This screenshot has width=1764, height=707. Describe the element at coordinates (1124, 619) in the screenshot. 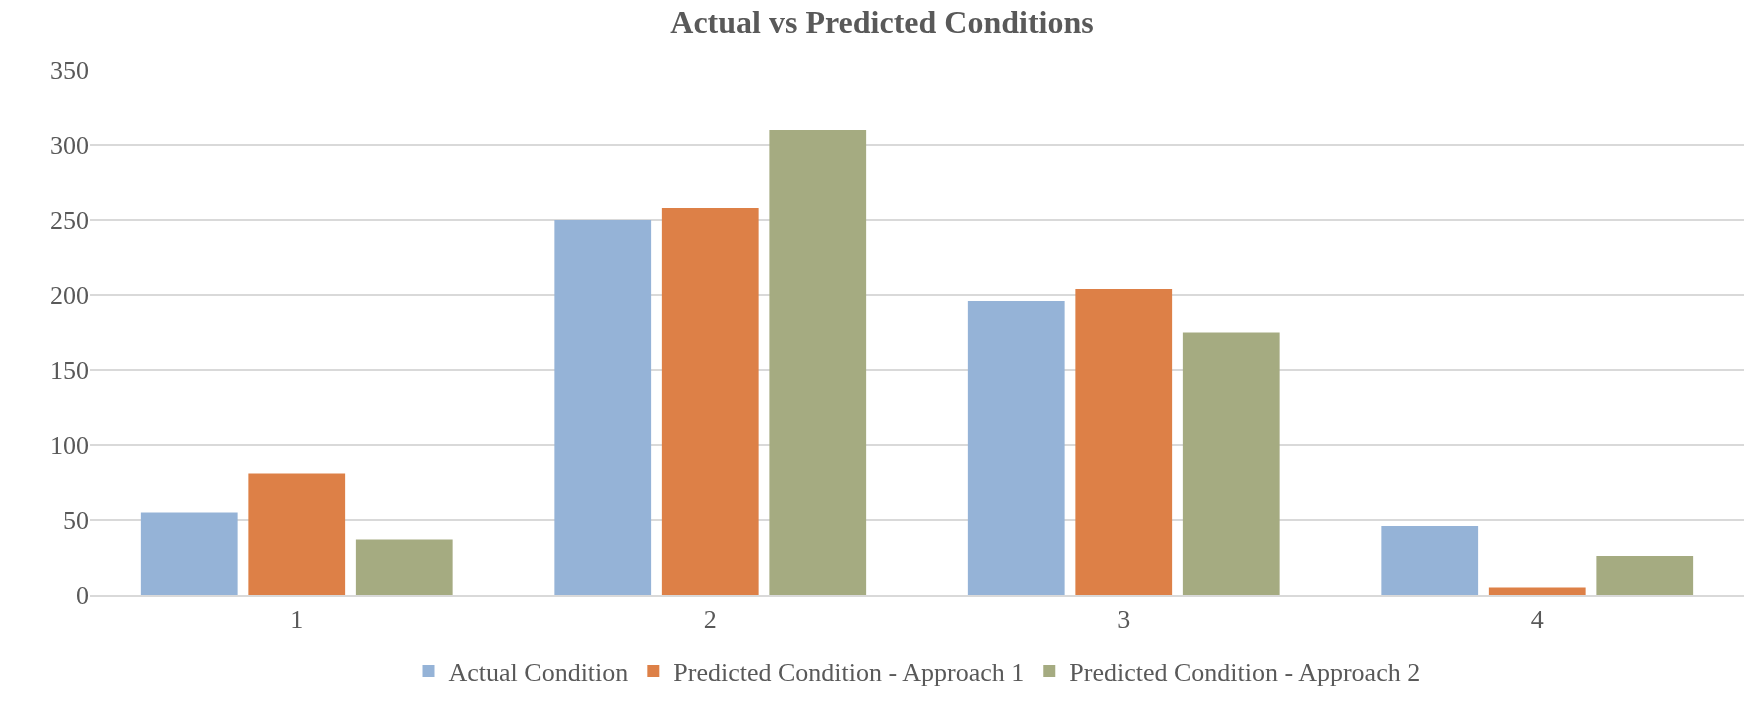

I see `x-tick-label: 3` at that location.